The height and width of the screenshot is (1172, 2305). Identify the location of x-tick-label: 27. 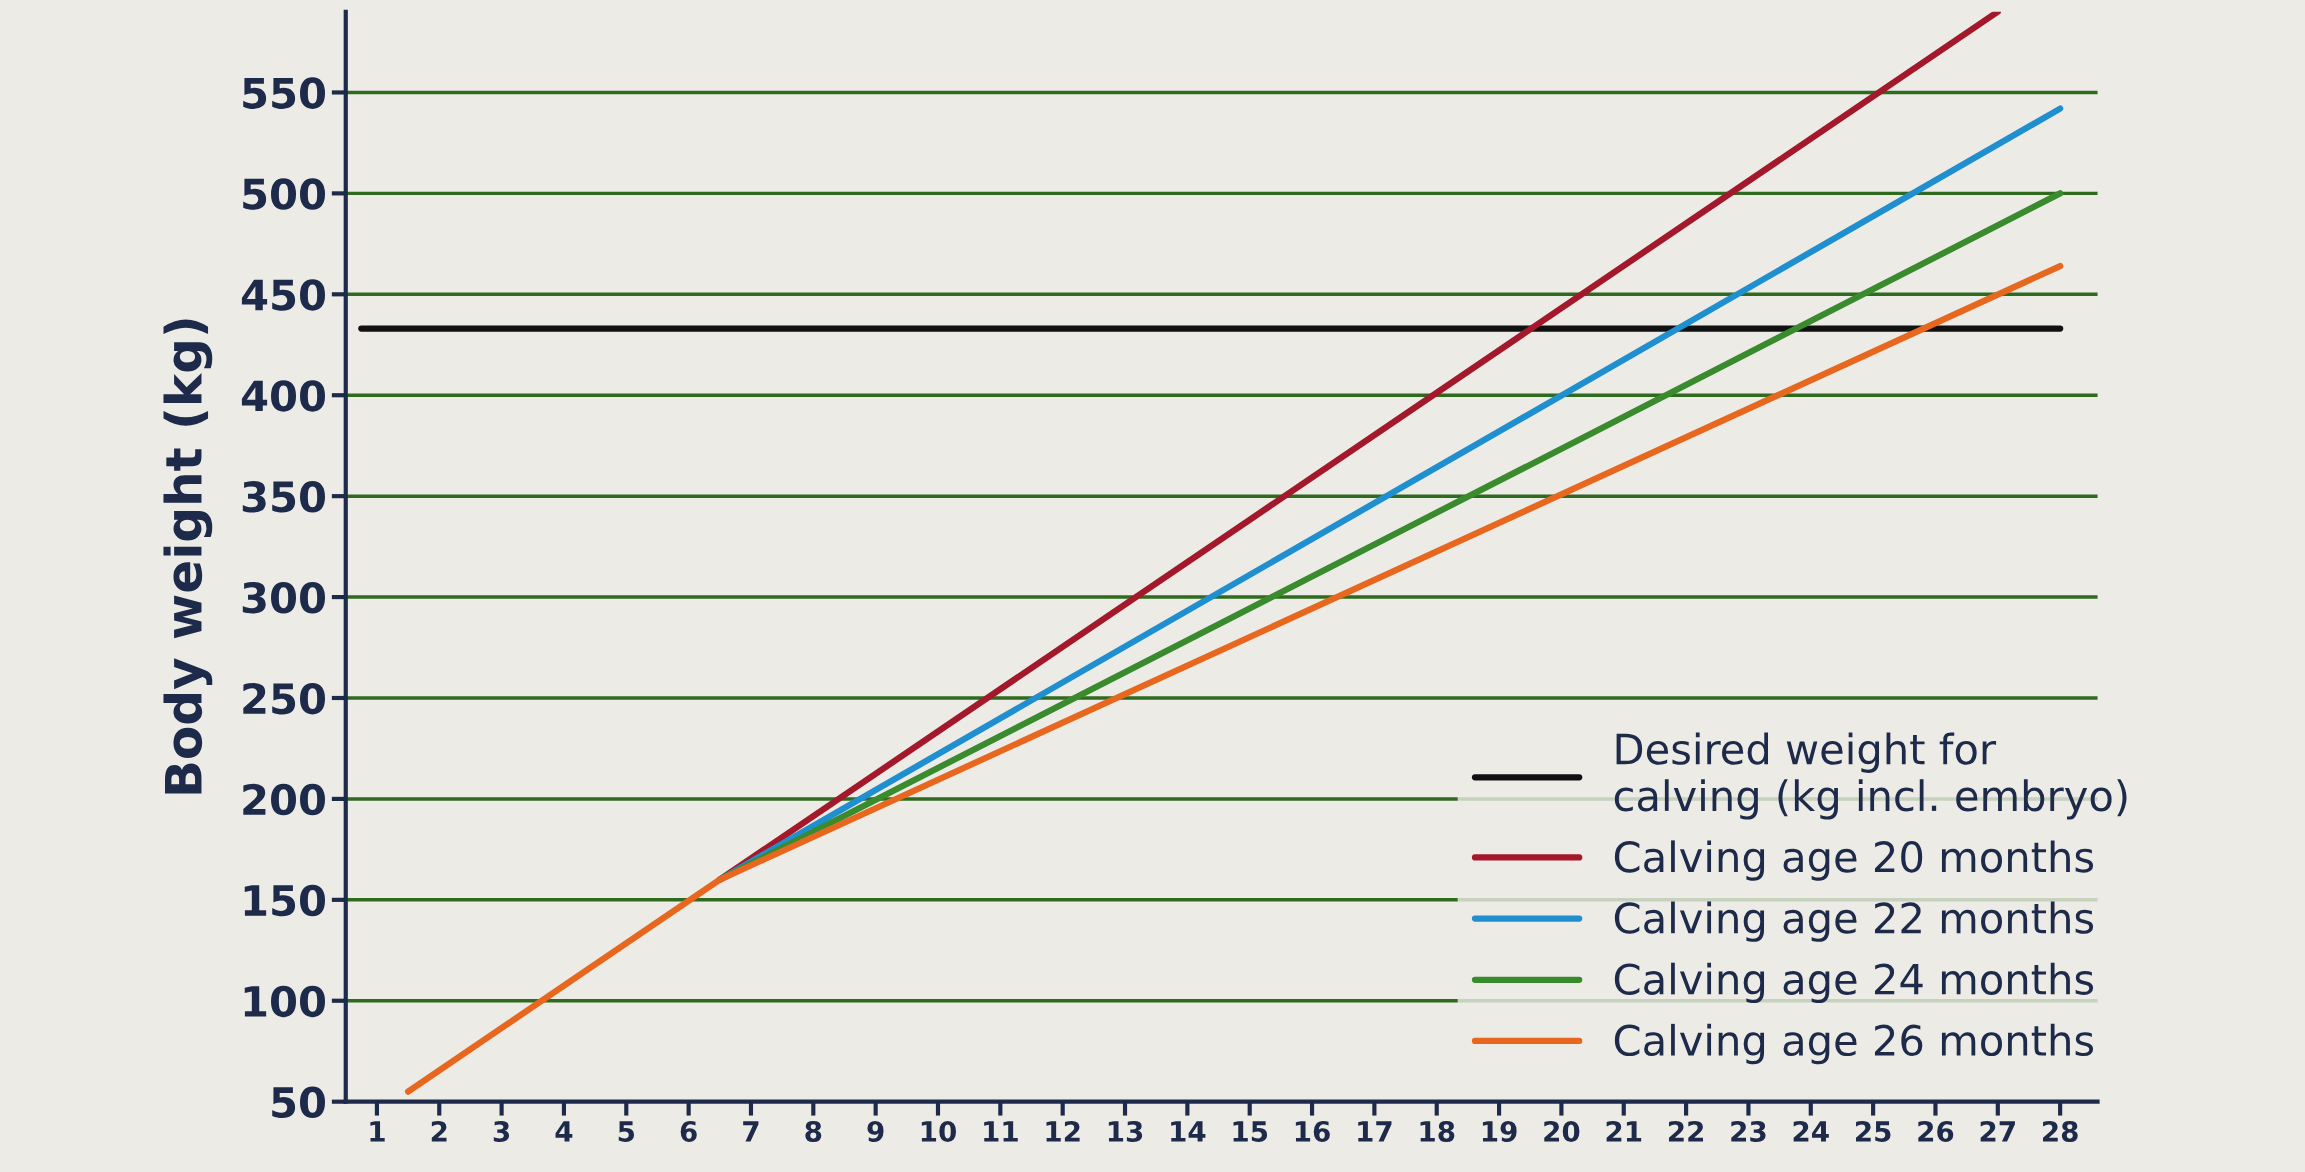
(1997, 1131).